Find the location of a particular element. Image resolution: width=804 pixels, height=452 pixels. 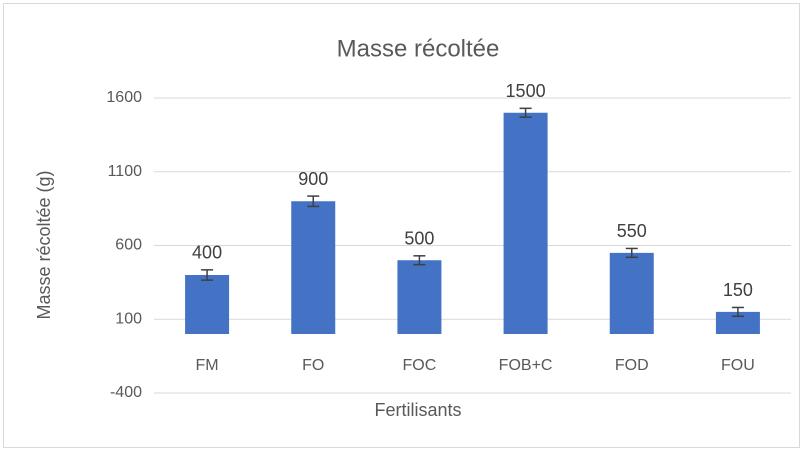

x-tick-label: FM is located at coordinates (207, 365).